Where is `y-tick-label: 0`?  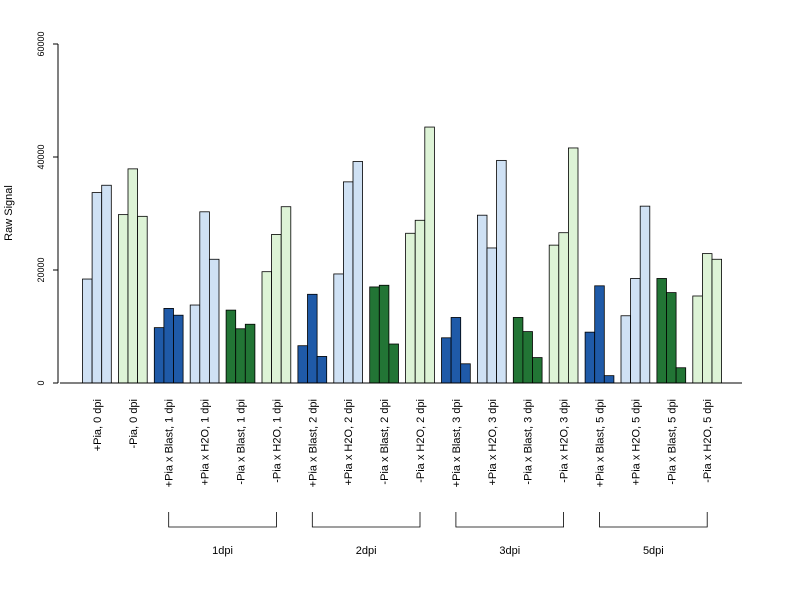 y-tick-label: 0 is located at coordinates (41, 382).